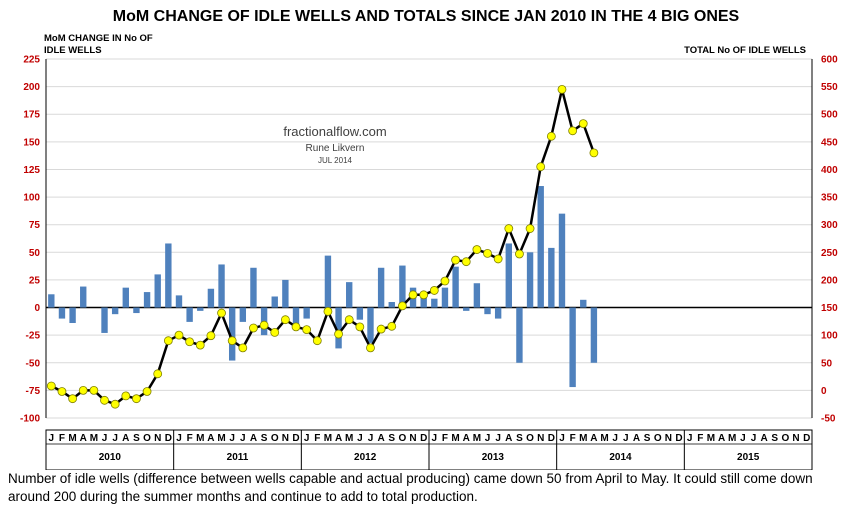  What do you see at coordinates (238, 457) in the screenshot?
I see `year-label: 2011` at bounding box center [238, 457].